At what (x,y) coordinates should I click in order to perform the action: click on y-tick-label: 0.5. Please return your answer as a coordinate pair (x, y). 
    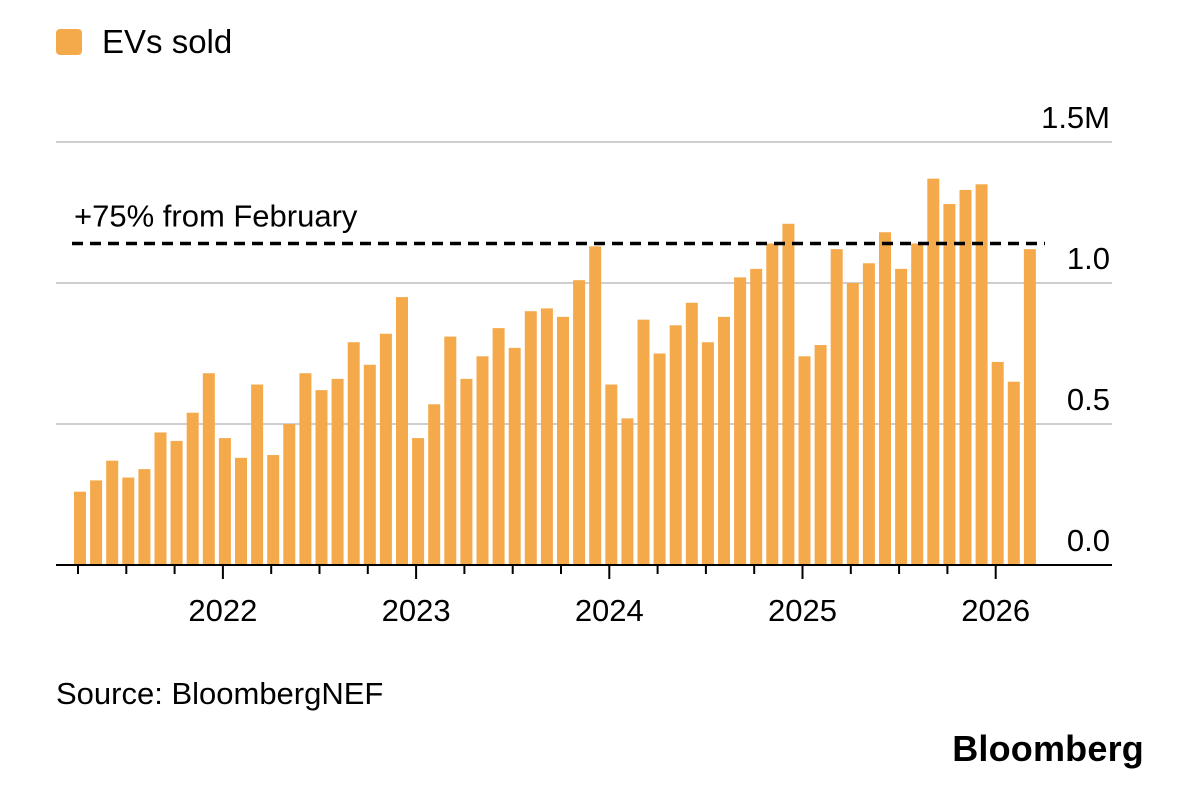
    Looking at the image, I should click on (1088, 399).